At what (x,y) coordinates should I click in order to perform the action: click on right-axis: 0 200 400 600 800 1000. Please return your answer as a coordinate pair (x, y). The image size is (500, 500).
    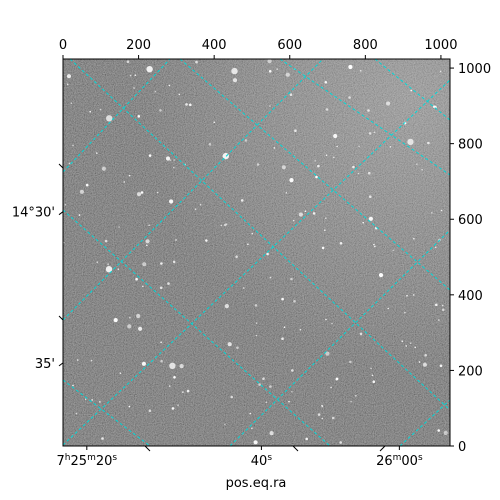
    Looking at the image, I should click on (470, 258).